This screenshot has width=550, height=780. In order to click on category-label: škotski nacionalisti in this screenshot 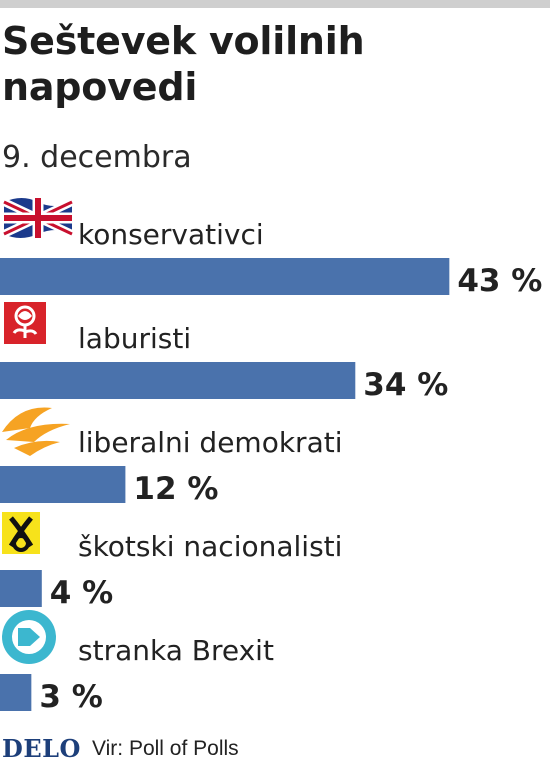, I will do `click(210, 546)`.